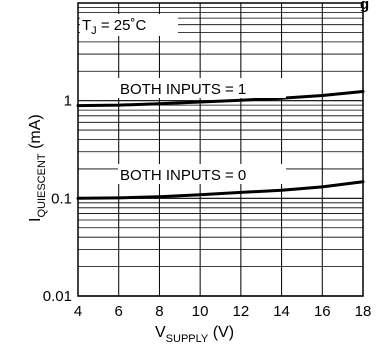 The height and width of the screenshot is (353, 388). What do you see at coordinates (200, 311) in the screenshot?
I see `x-tick-label: 10` at bounding box center [200, 311].